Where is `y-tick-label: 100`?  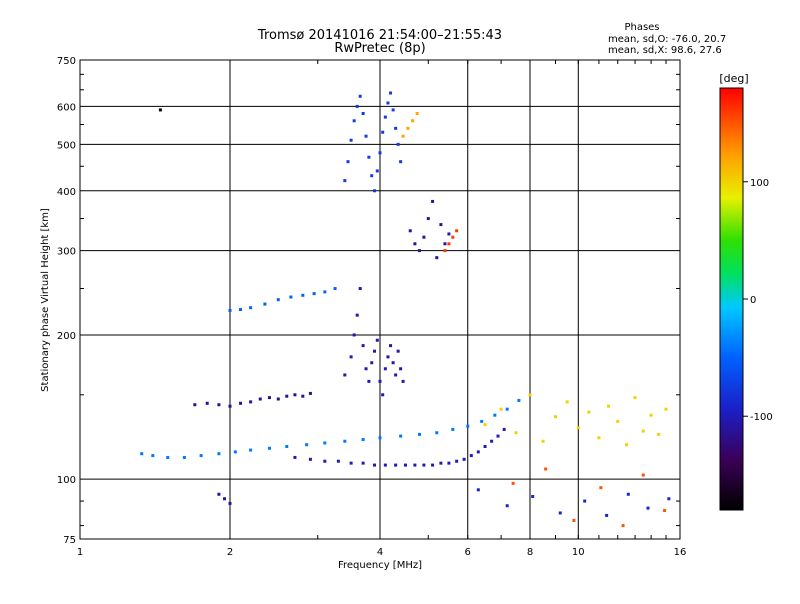
y-tick-label: 100 is located at coordinates (66, 480).